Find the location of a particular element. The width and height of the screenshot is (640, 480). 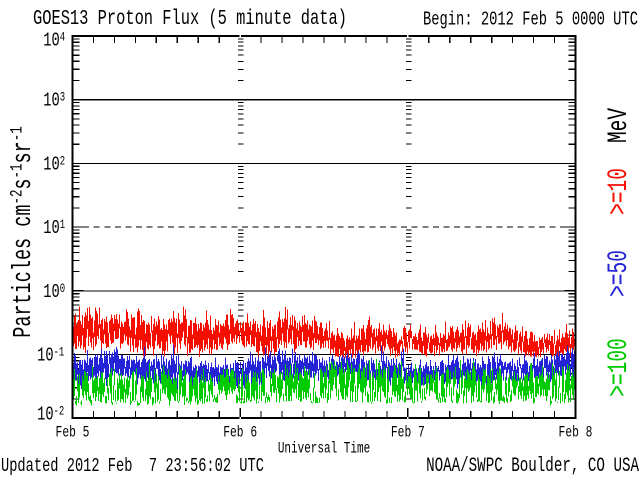

svg-text:GOES13 Proton Flux (5 minute d: GOES13 Proton Flux (5 minute data) is located at coordinates (190, 18).